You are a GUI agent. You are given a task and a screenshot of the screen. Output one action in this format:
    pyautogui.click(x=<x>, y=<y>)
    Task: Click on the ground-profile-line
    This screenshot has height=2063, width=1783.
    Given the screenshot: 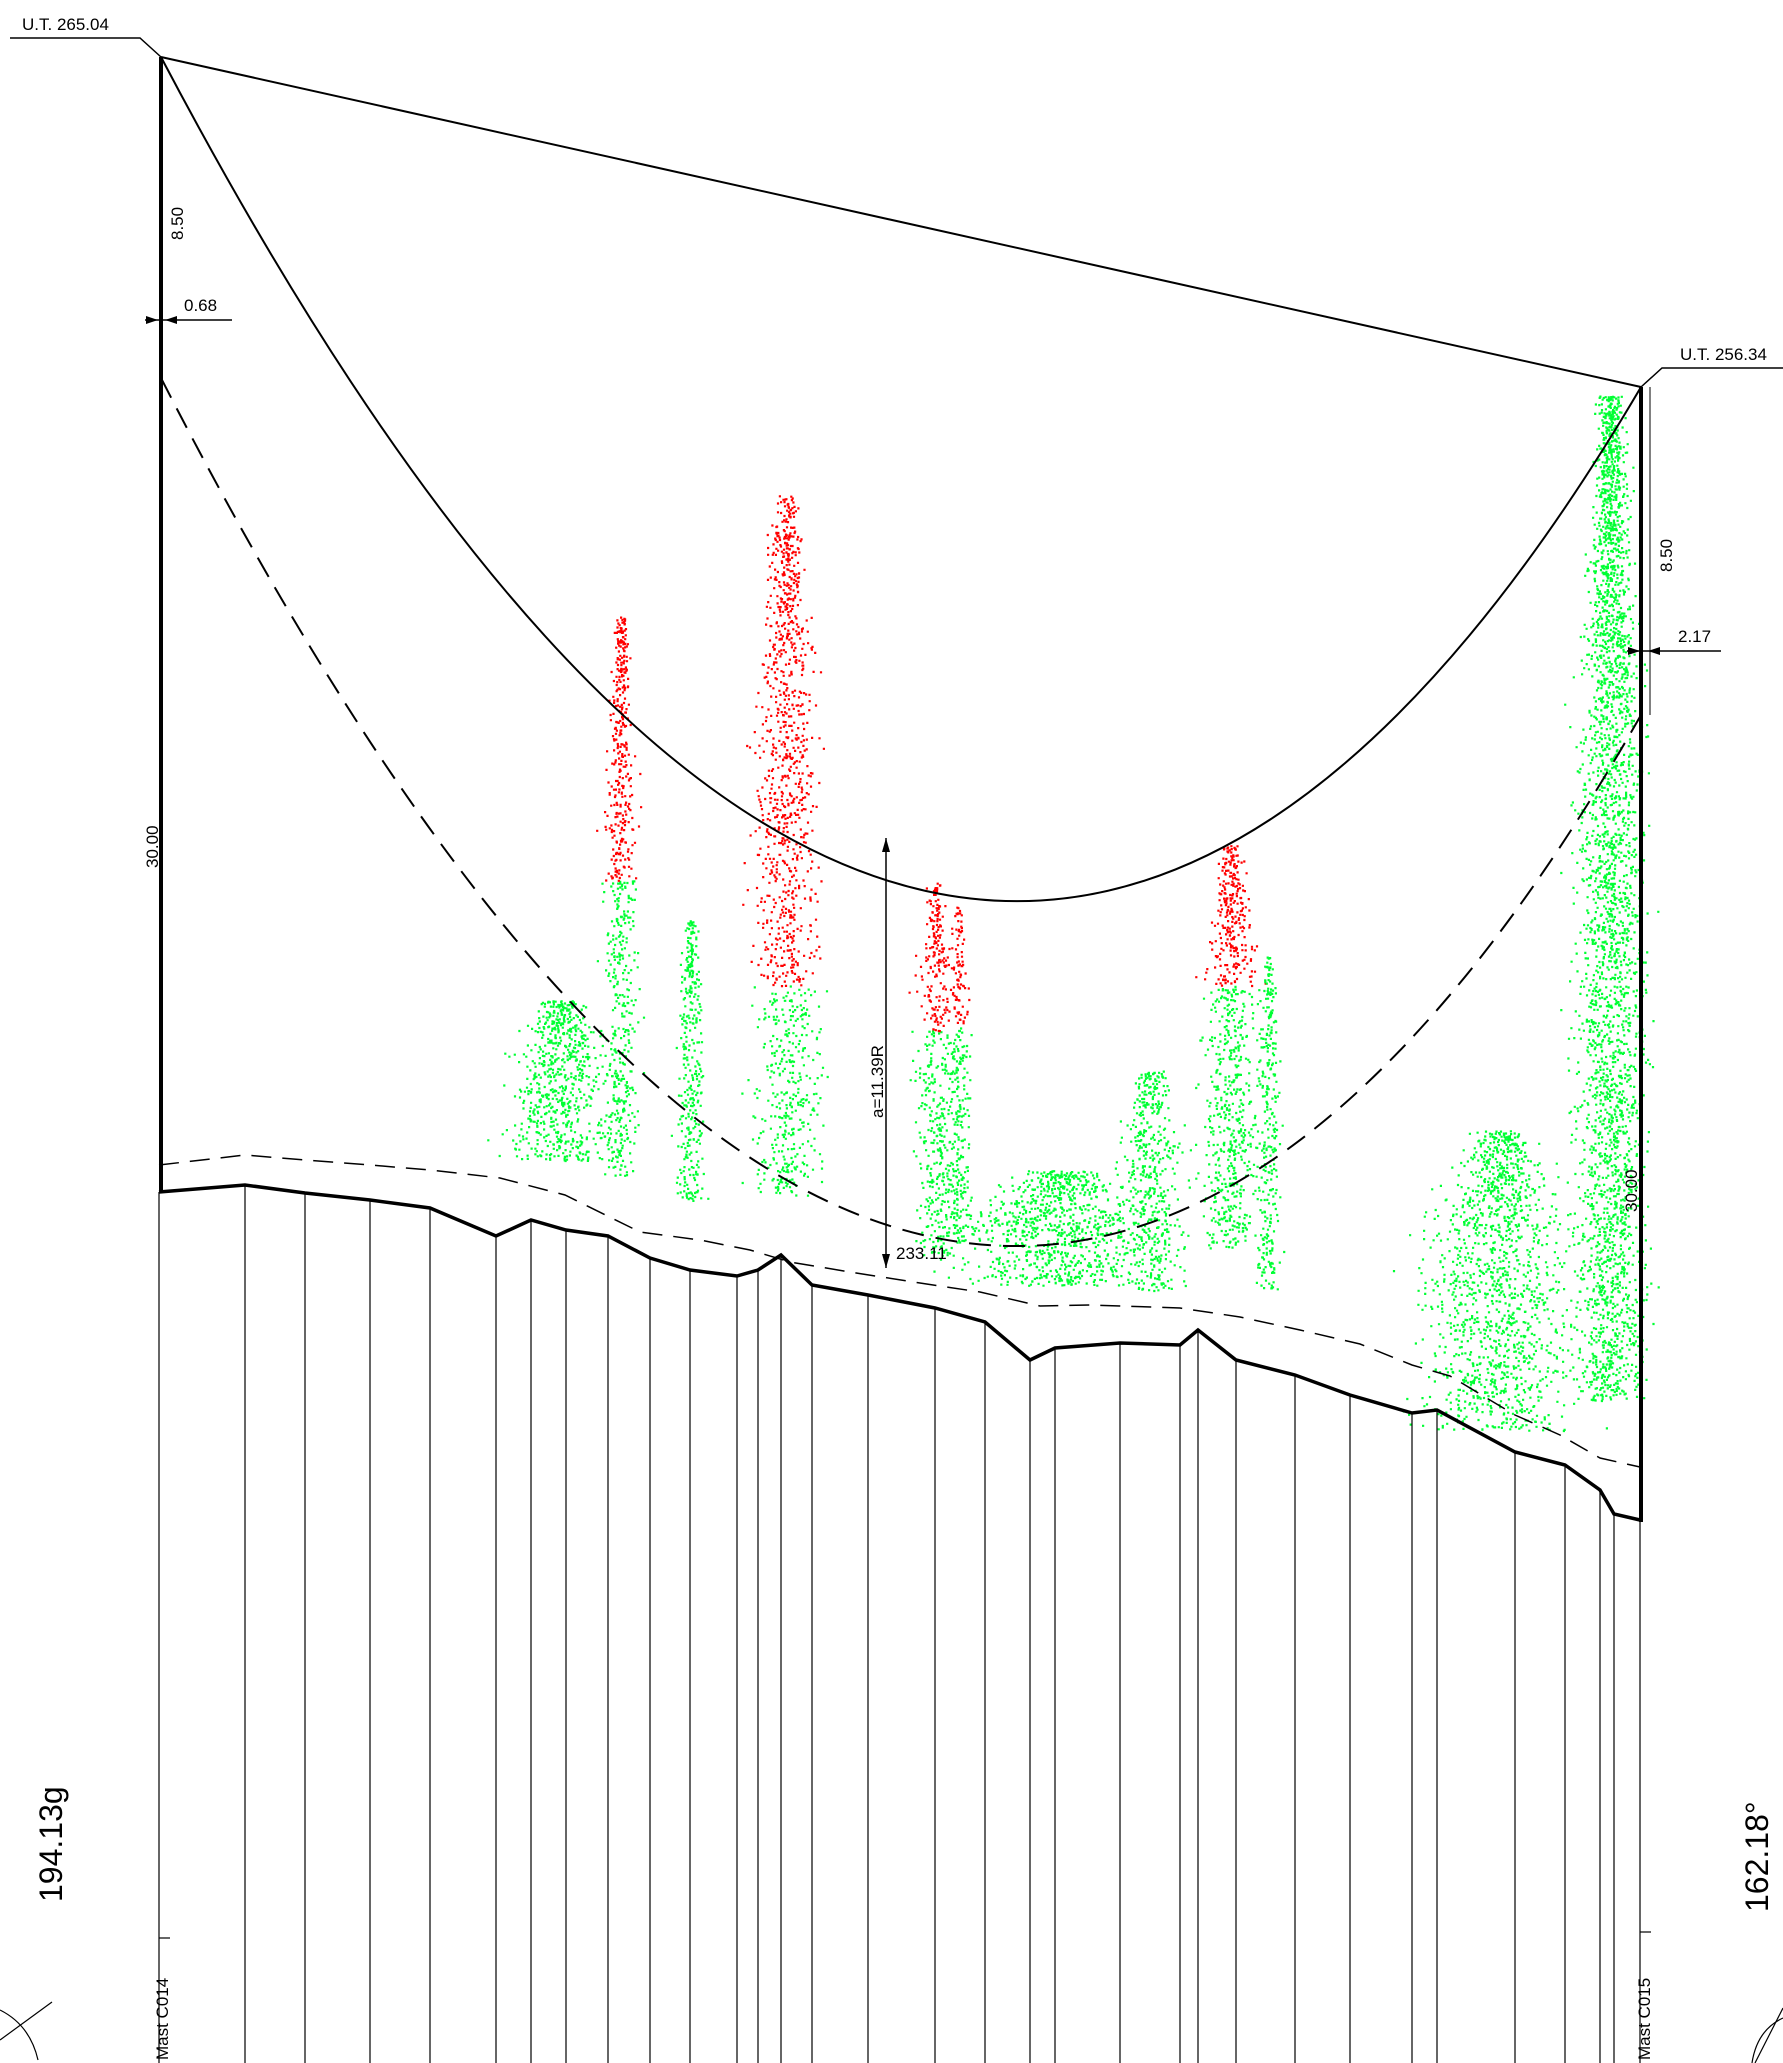 What is the action you would take?
    pyautogui.click(x=899, y=1352)
    